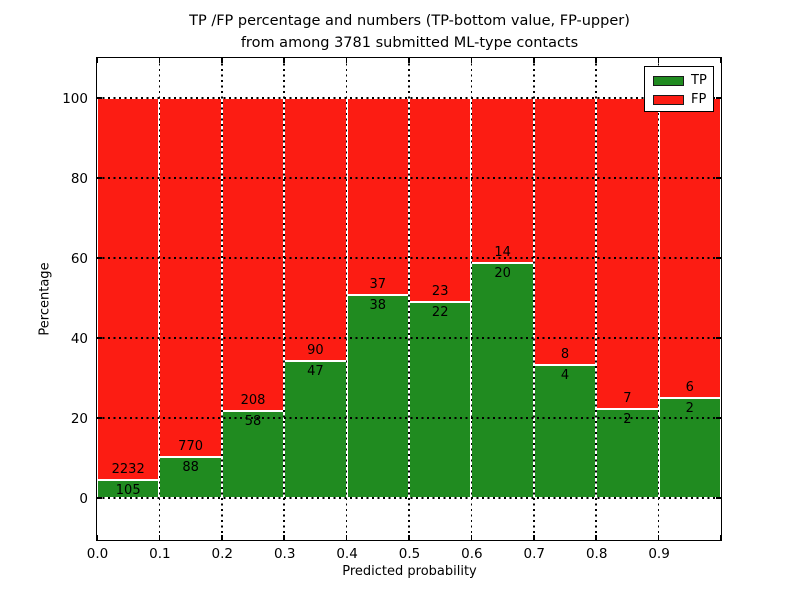  Describe the element at coordinates (315, 371) in the screenshot. I see `tp-count-label: 47` at that location.